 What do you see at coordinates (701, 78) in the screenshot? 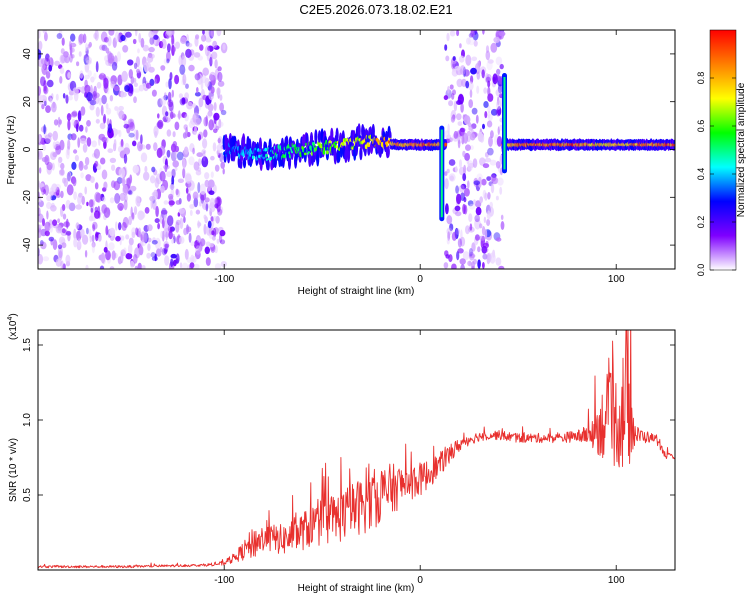
I see `colorbar-tick-label: 0.8` at bounding box center [701, 78].